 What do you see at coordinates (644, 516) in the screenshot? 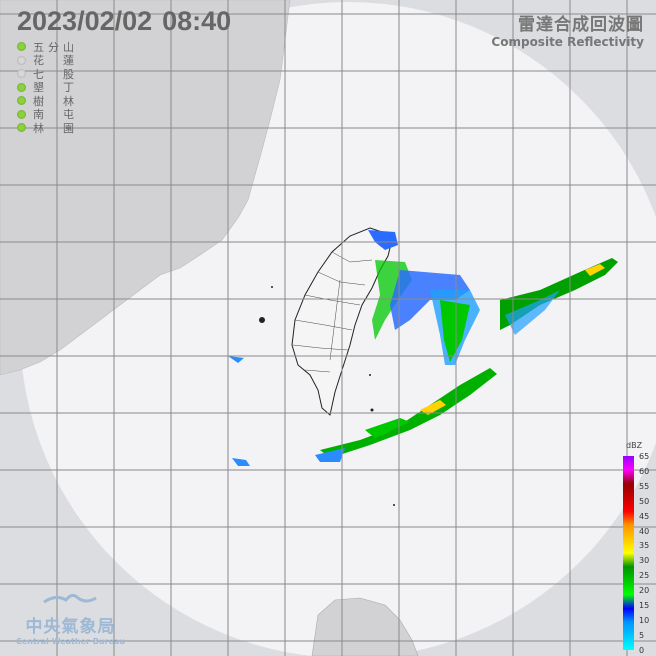
I see `legend-tick-label: 45` at bounding box center [644, 516].